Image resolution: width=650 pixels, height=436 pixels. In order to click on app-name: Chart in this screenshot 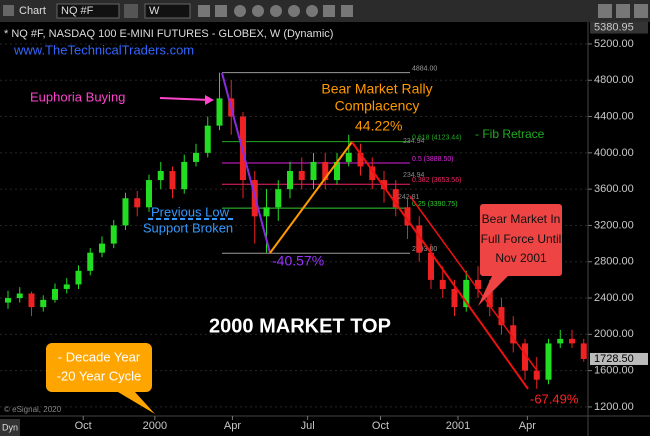, I will do `click(32, 11)`.